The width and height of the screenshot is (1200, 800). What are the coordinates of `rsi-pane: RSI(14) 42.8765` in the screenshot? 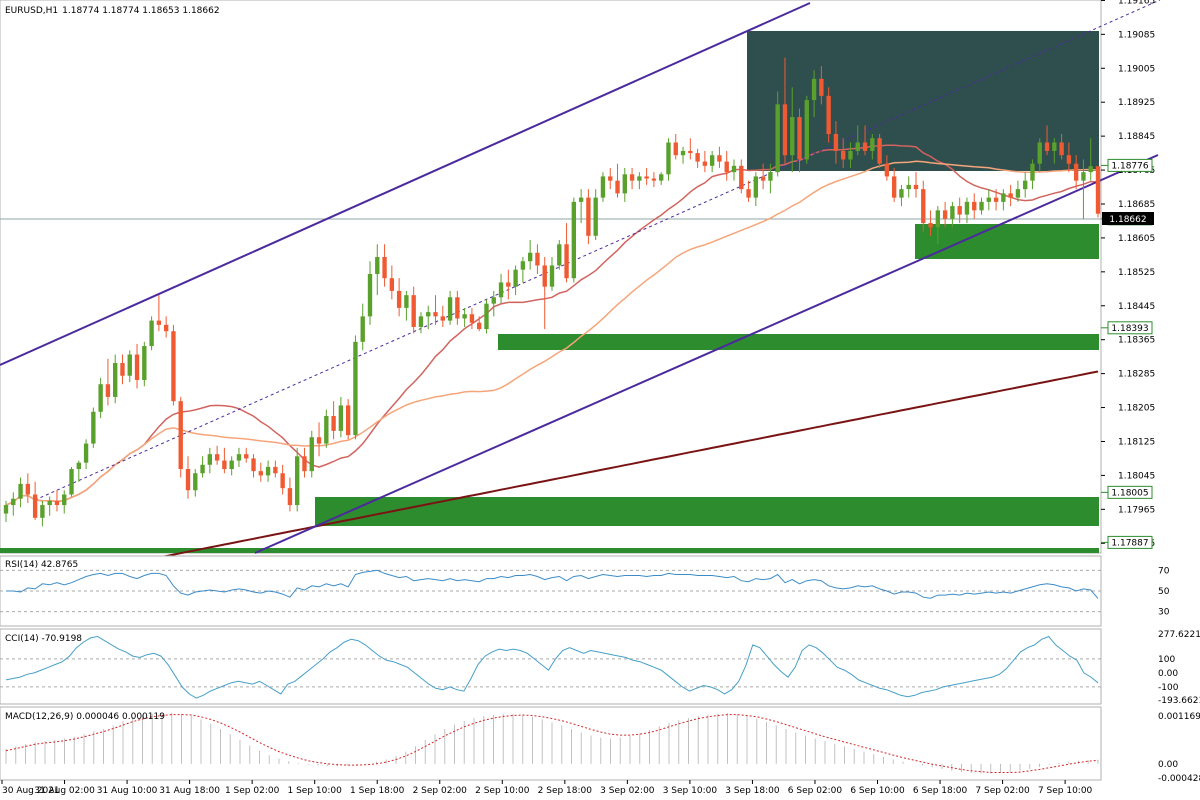 It's located at (551, 591).